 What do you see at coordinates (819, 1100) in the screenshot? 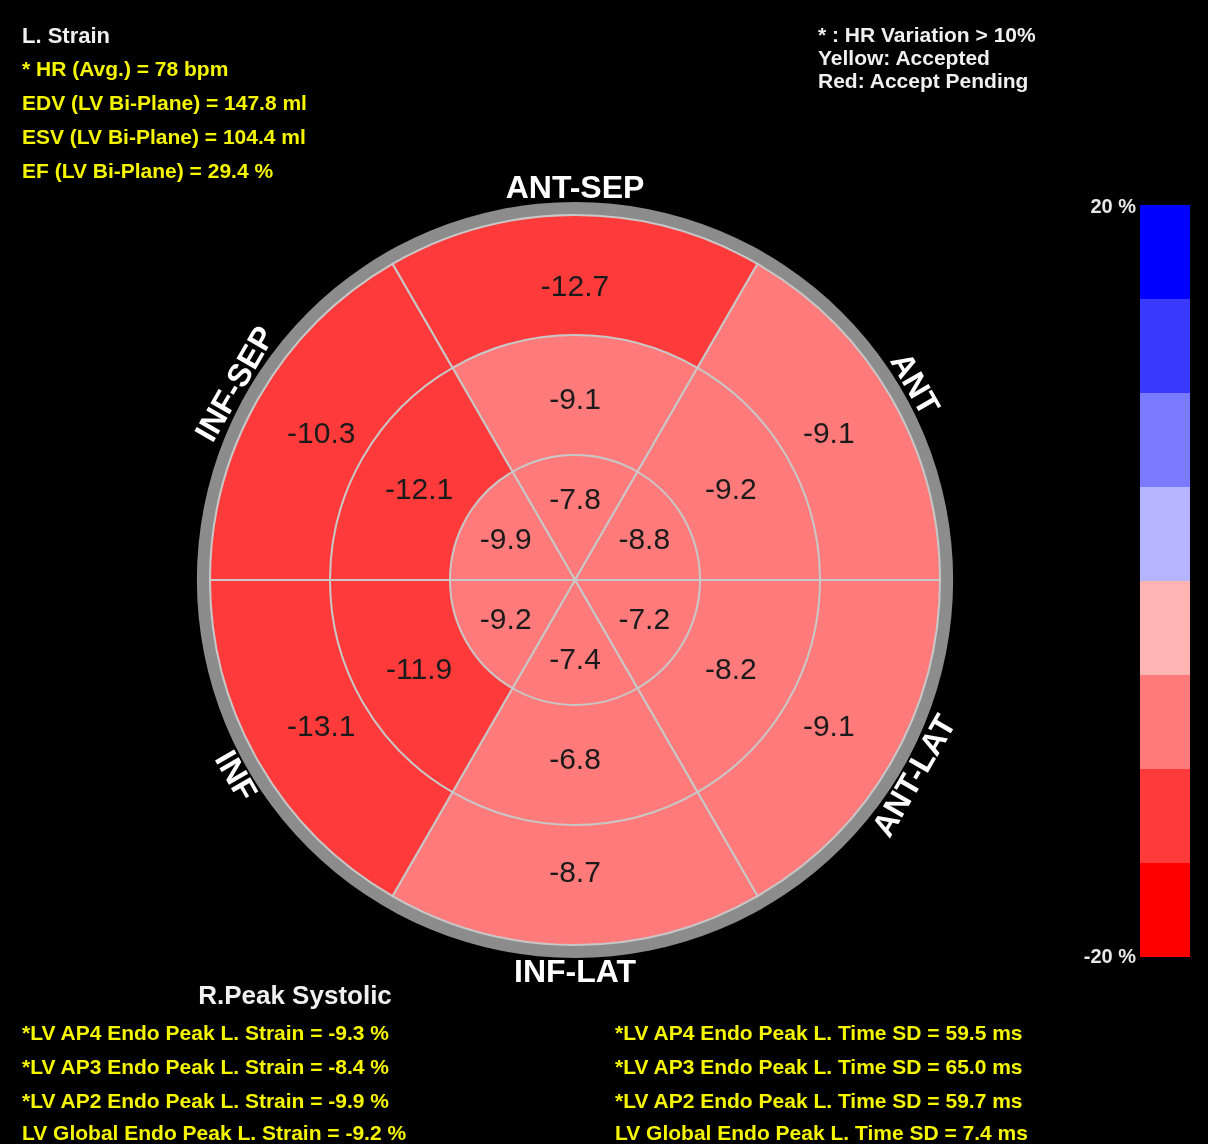
I see `text: *LV AP2 Endo Peak L. Time SD = 59.7 ms` at bounding box center [819, 1100].